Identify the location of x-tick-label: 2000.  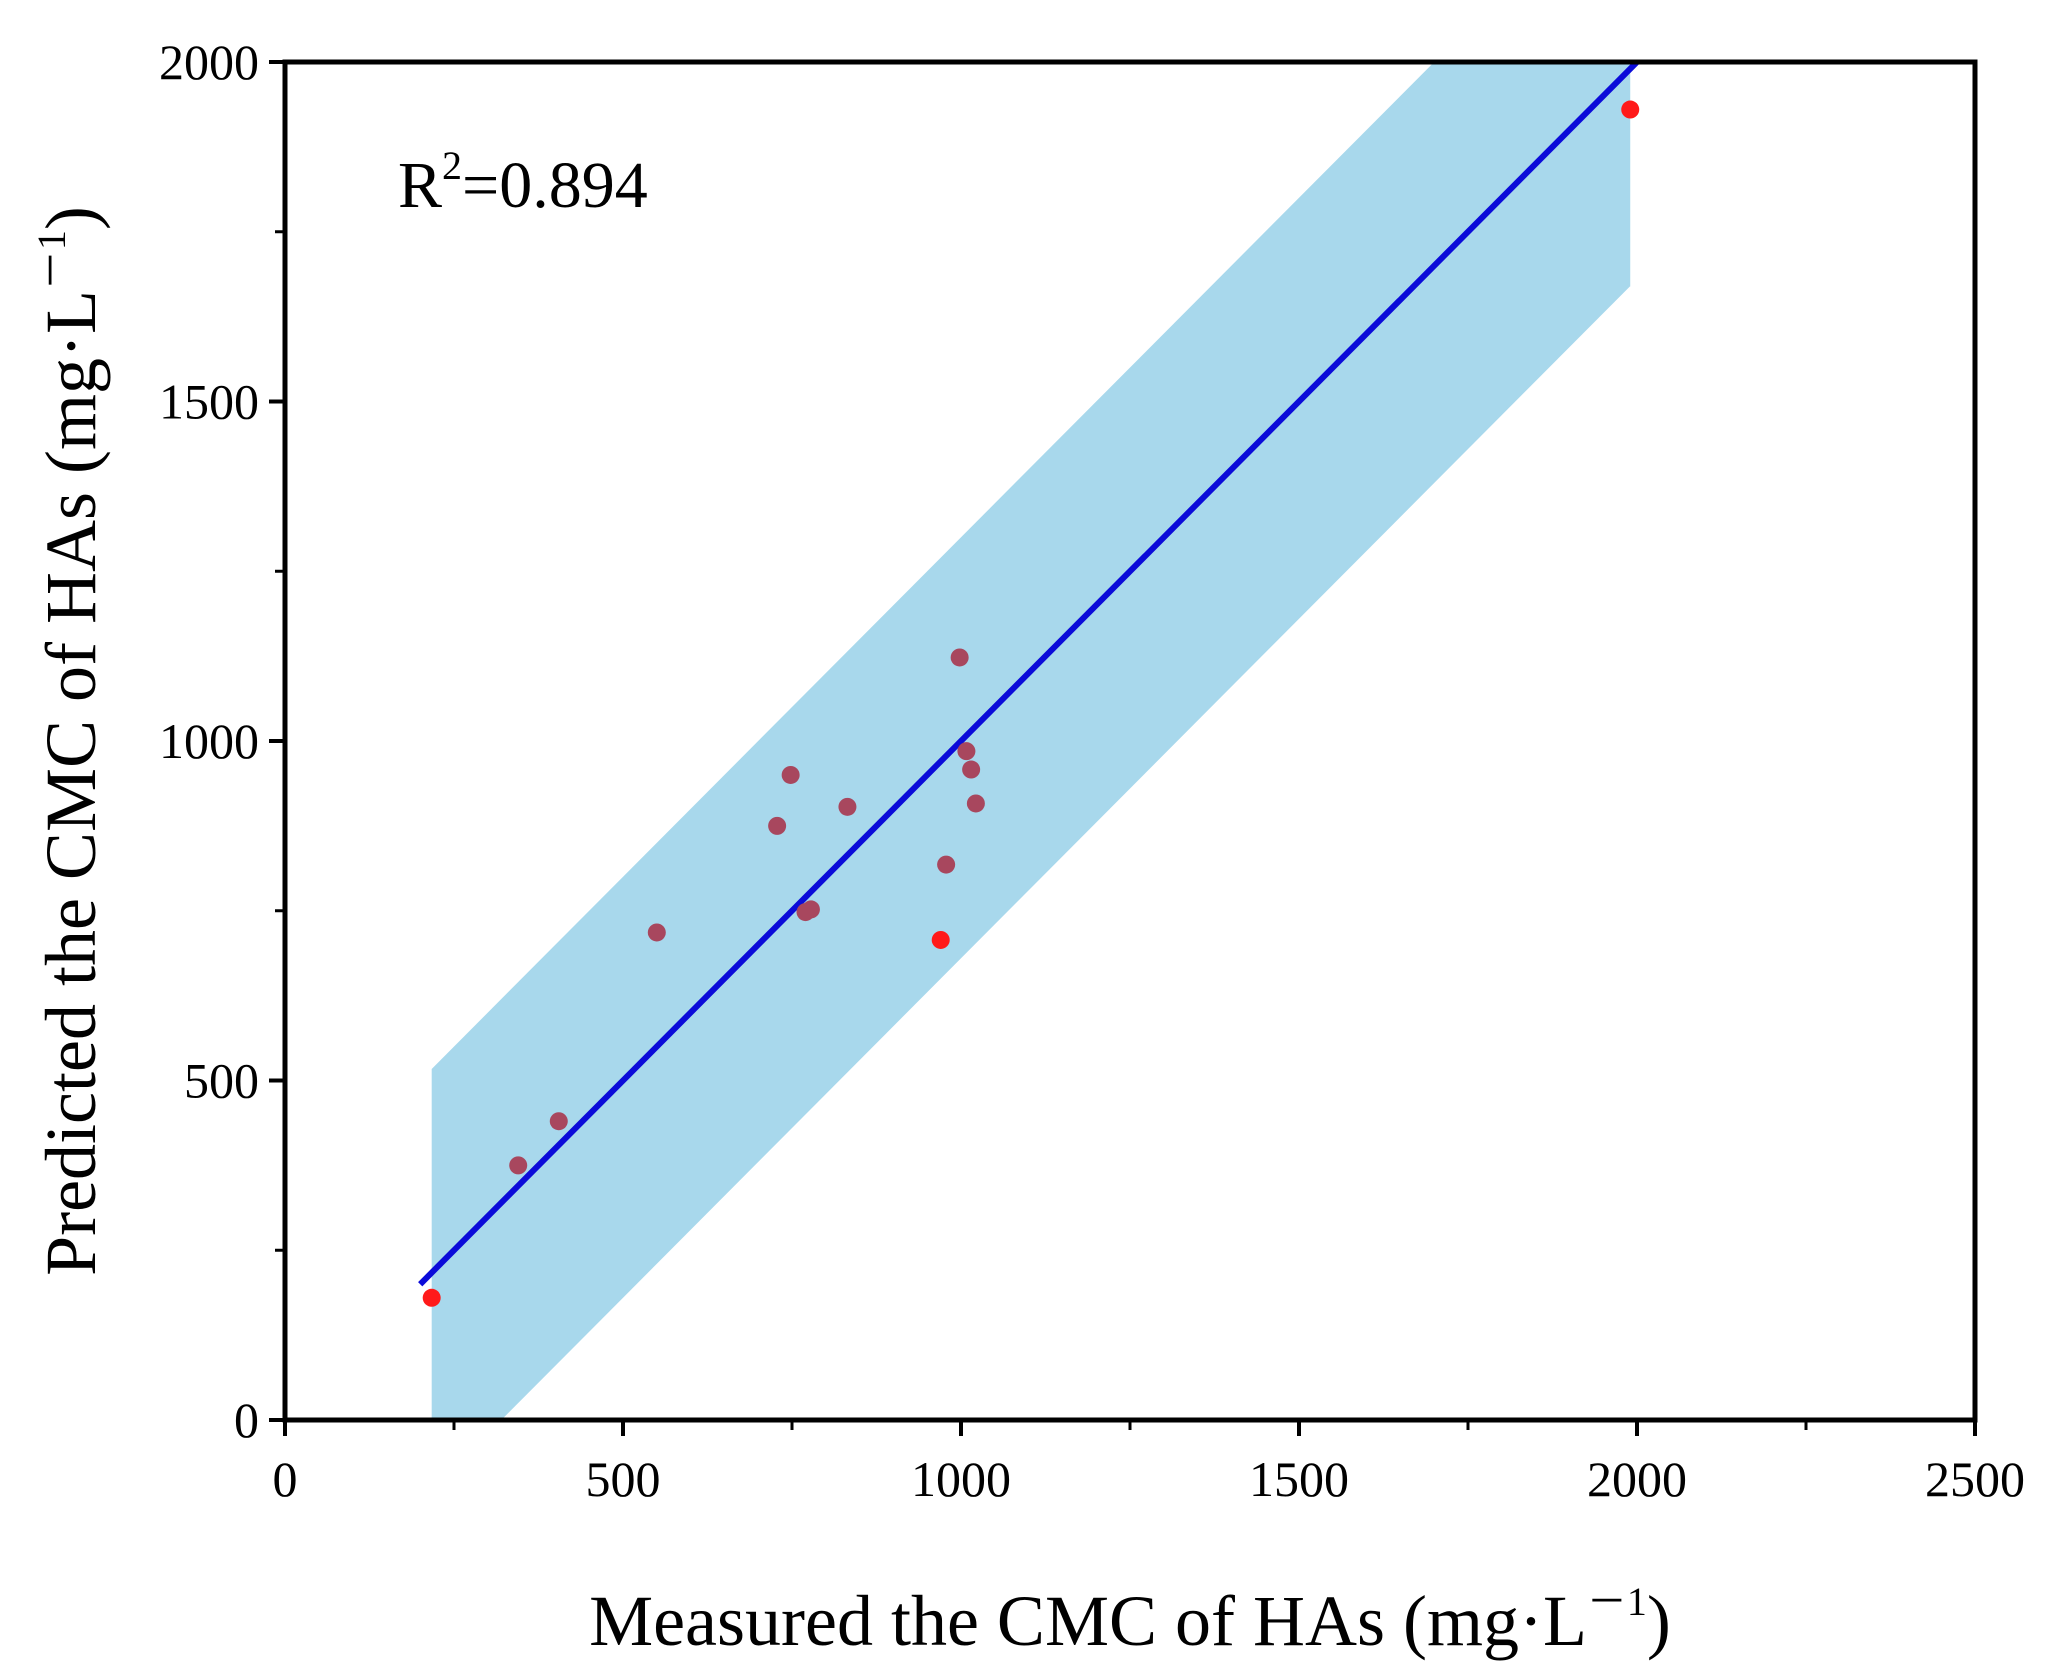
(1637, 1479).